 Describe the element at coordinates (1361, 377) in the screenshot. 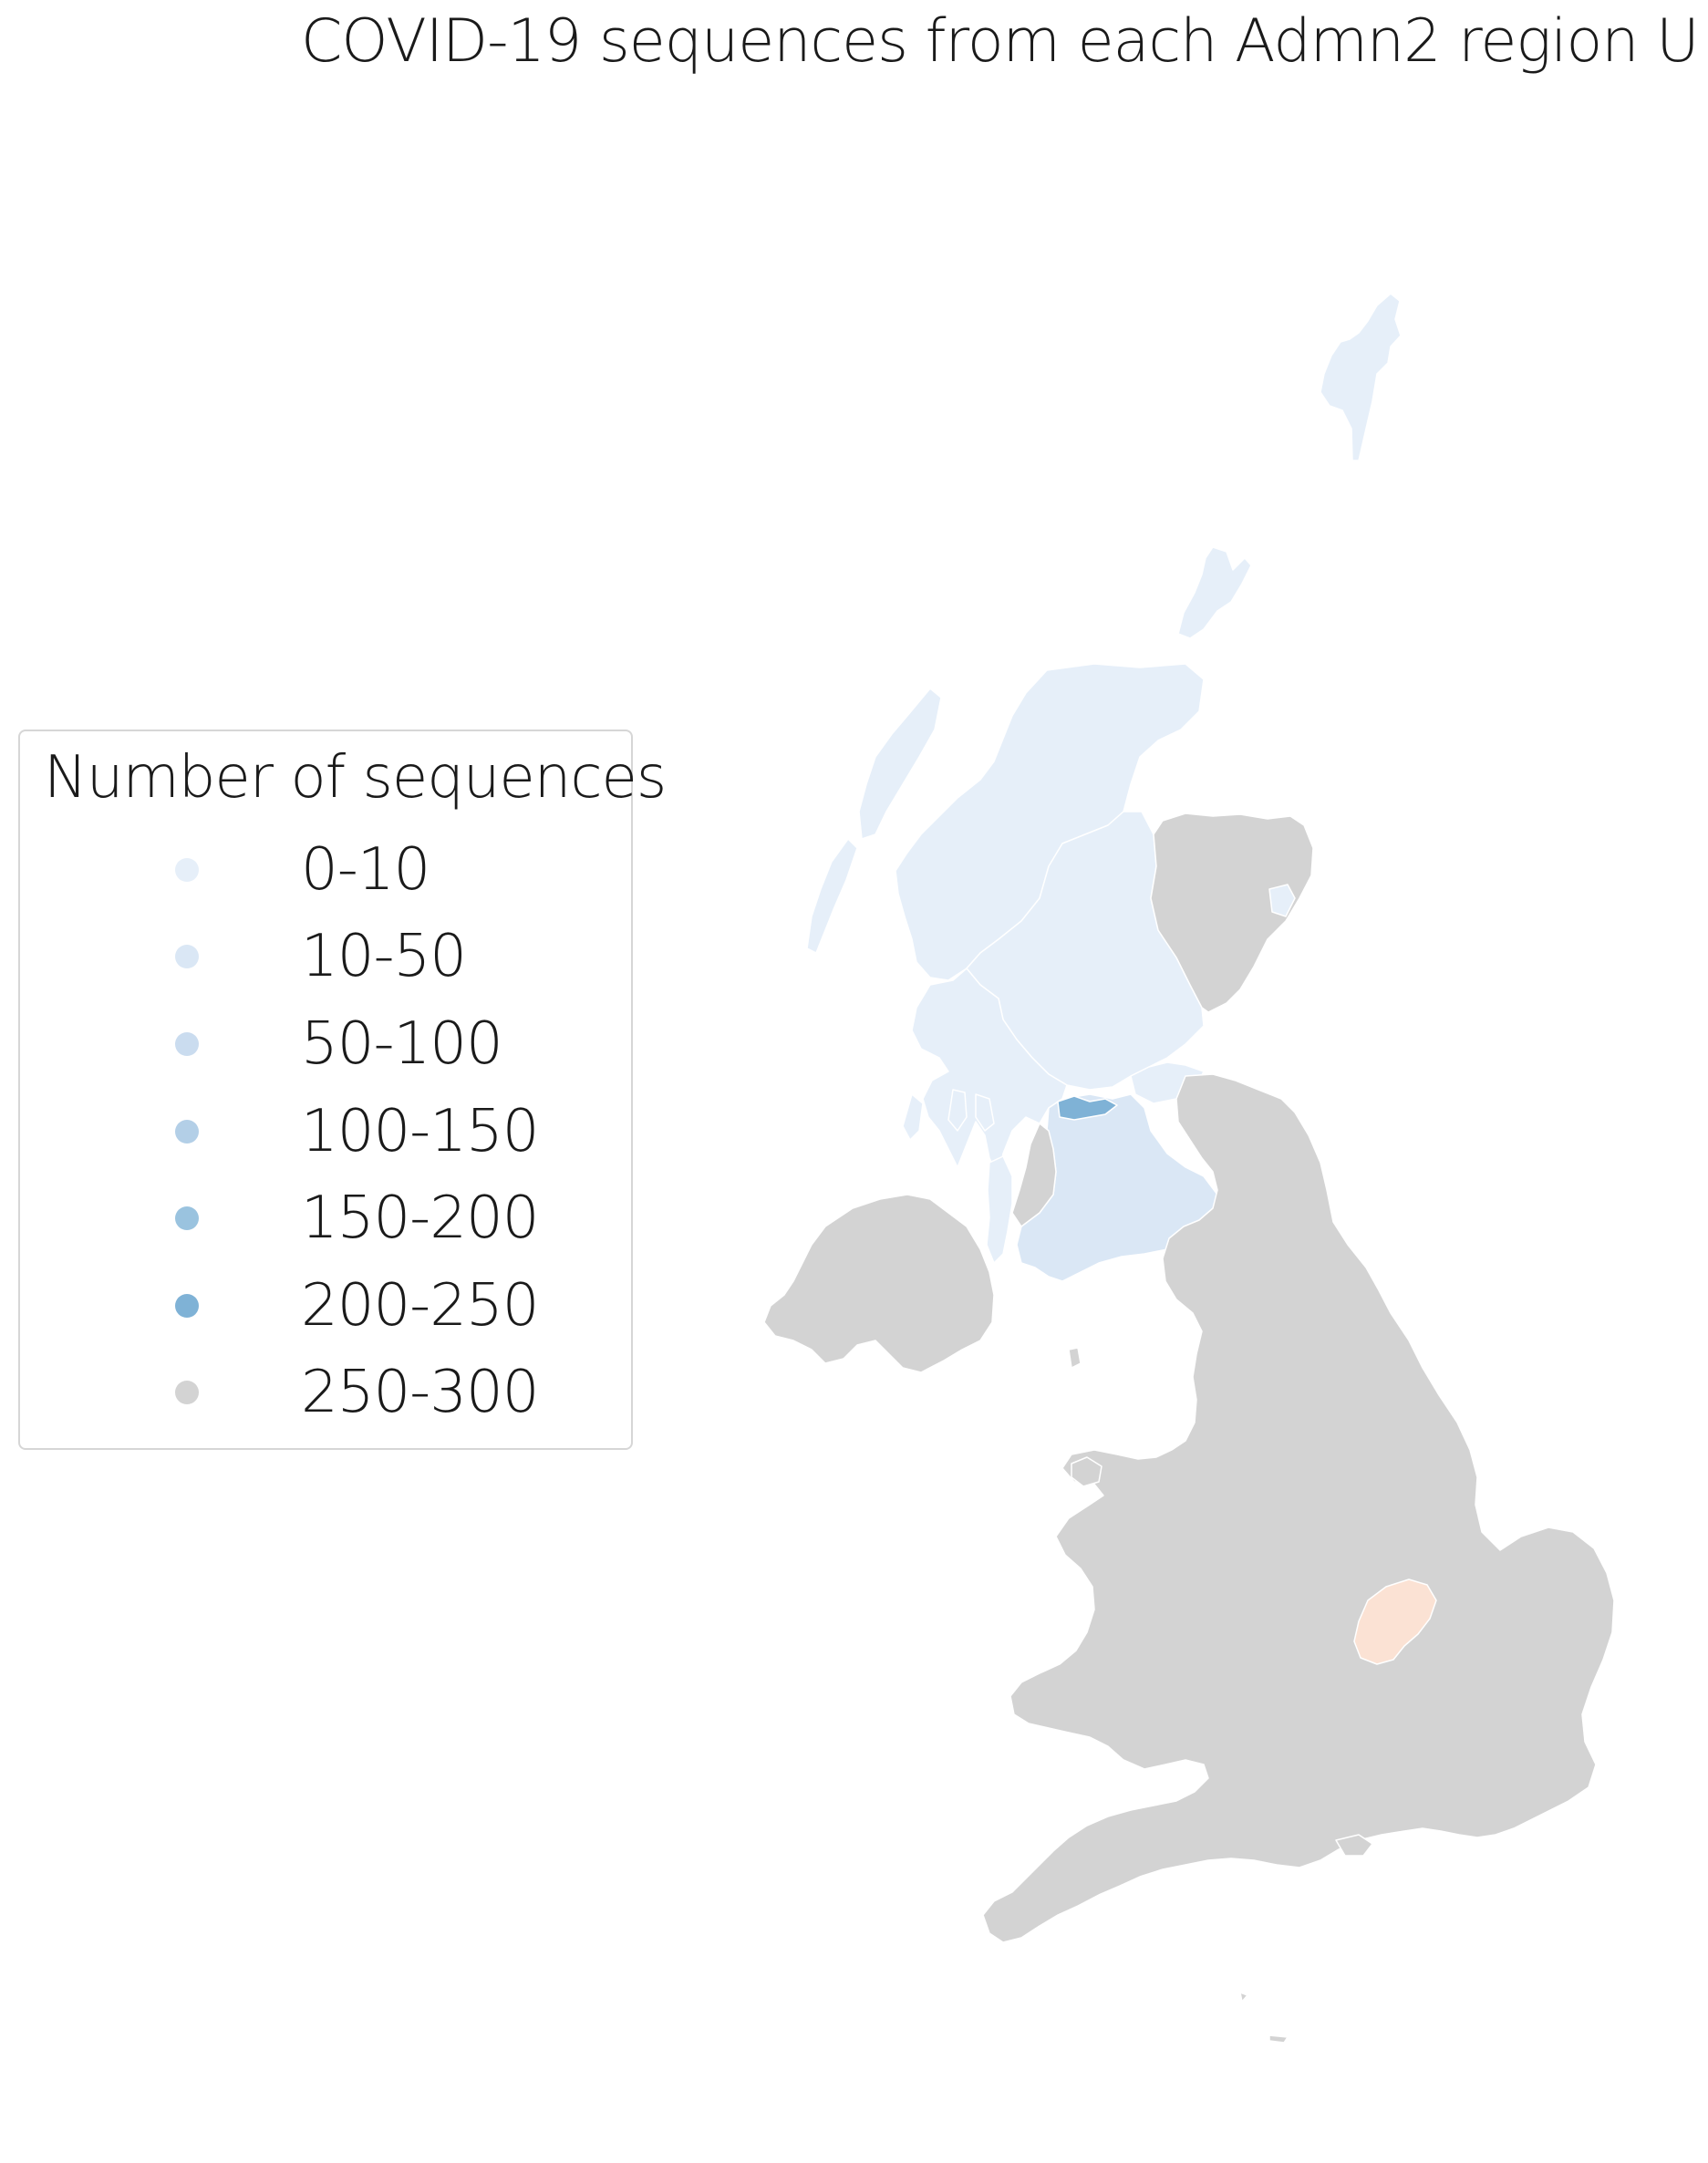

I see `region-shetland` at that location.